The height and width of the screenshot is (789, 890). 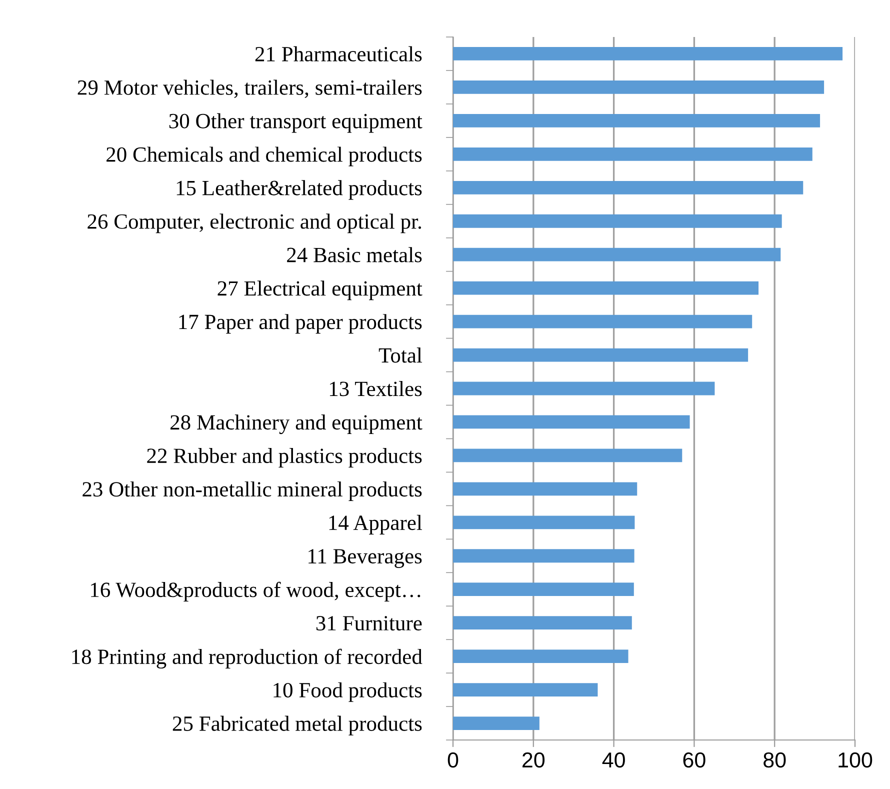 I want to click on y-tick-label: 17 Paper and paper products, so click(x=300, y=324).